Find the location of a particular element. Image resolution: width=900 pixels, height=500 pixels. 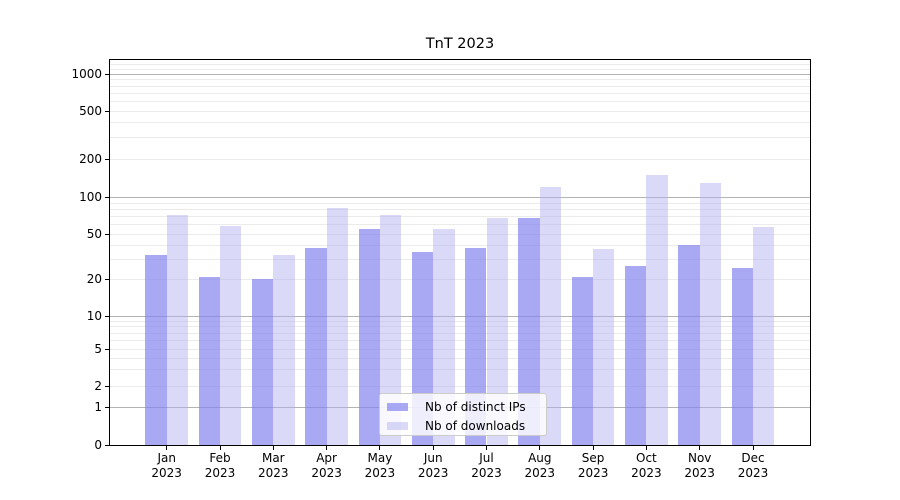

legend-item-downloads: Nb of downloads is located at coordinates (463, 425).